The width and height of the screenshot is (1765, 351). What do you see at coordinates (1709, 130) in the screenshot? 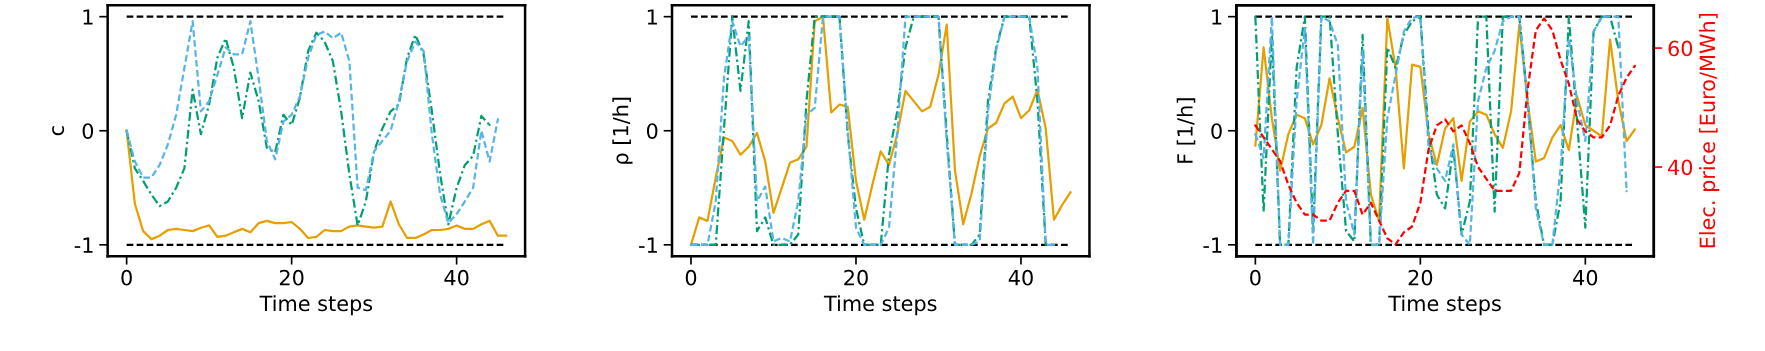
I see `y2-axis-title: Elec. price [Euro/MWh]` at bounding box center [1709, 130].